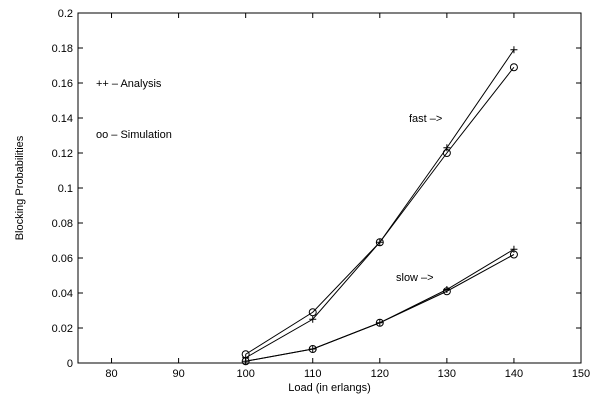  I want to click on y-tick-label: 0.06, so click(62, 259).